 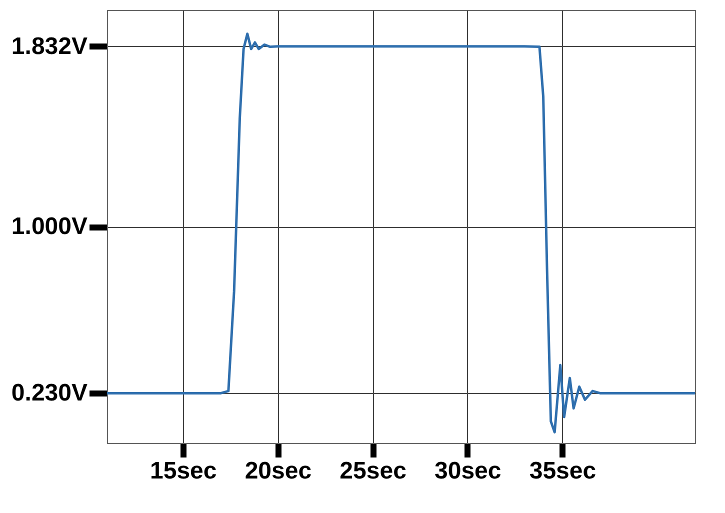 I want to click on y-tick-label: 0.230V, so click(x=49, y=393).